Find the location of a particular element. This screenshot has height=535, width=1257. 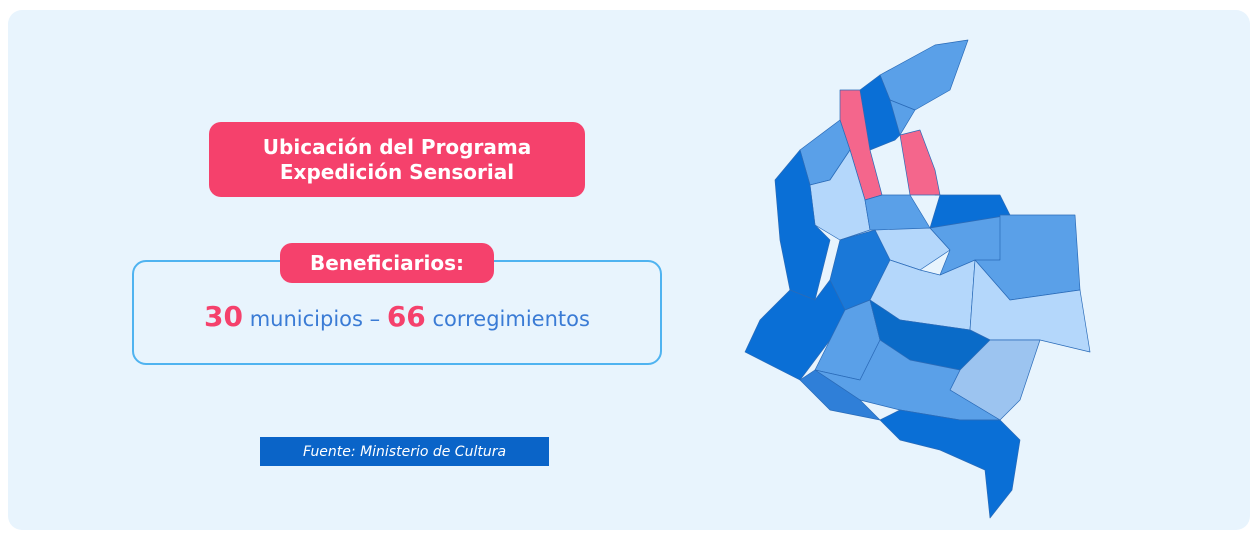

source: Fuente: Ministerio de Cultura is located at coordinates (404, 451).